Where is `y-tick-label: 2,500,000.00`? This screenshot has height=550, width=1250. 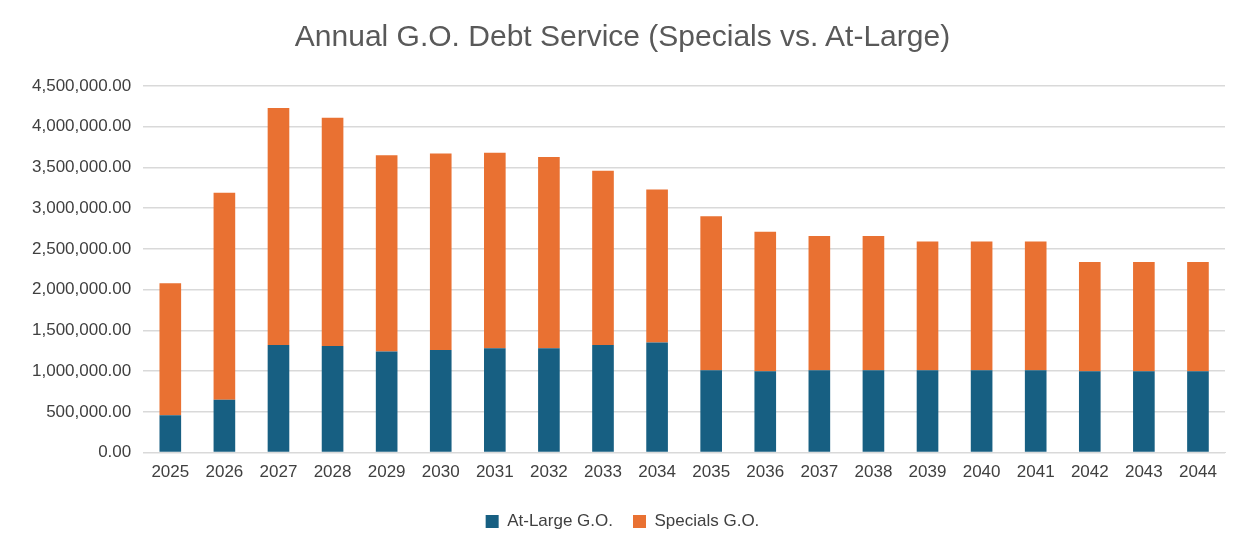 y-tick-label: 2,500,000.00 is located at coordinates (82, 248).